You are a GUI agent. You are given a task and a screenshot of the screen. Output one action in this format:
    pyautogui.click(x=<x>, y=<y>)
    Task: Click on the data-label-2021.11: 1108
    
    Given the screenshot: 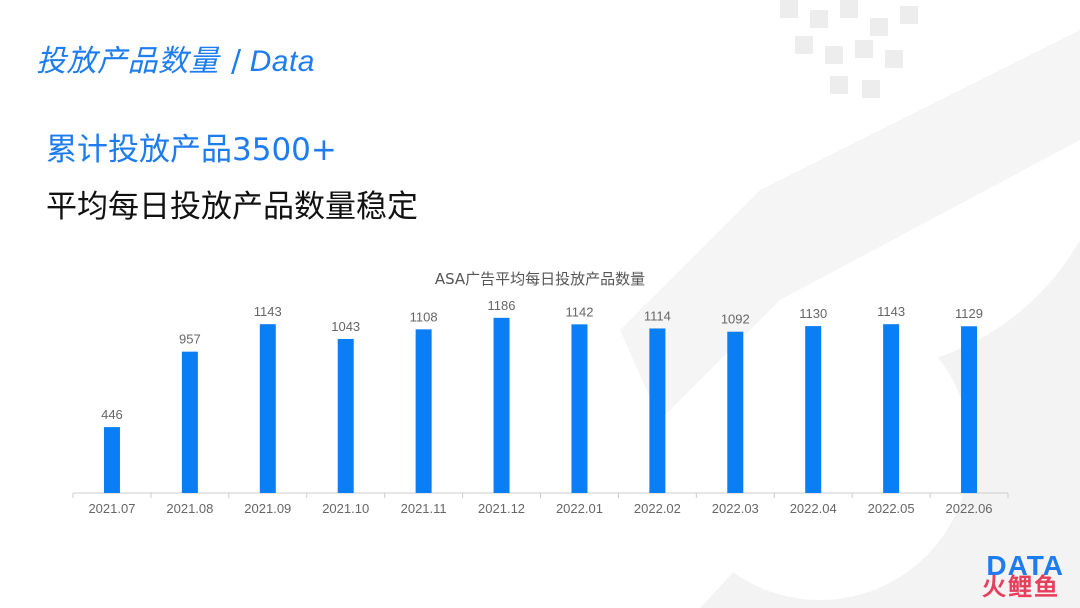 What is the action you would take?
    pyautogui.click(x=424, y=316)
    